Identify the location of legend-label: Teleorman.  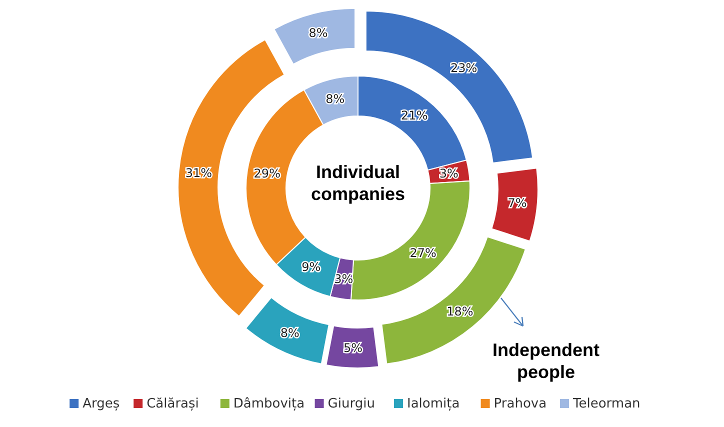
(606, 404).